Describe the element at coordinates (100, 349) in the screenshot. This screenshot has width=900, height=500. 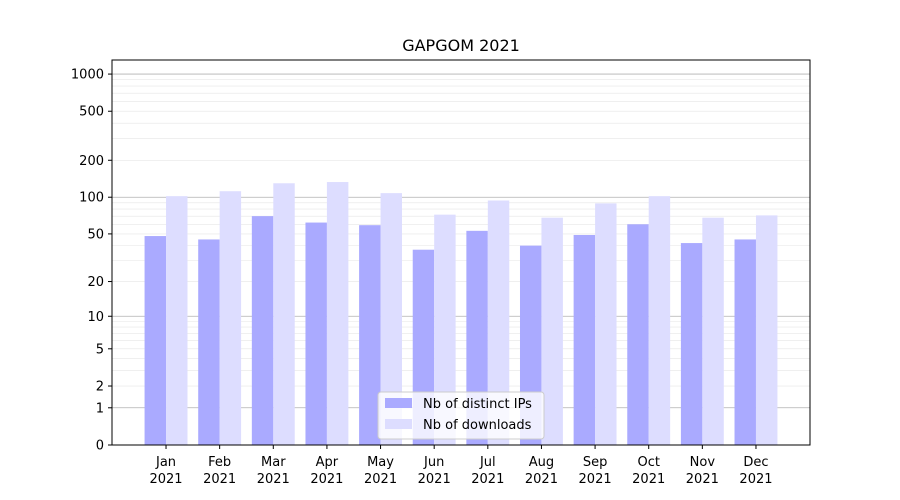
I see `y-tick-label: 5` at that location.